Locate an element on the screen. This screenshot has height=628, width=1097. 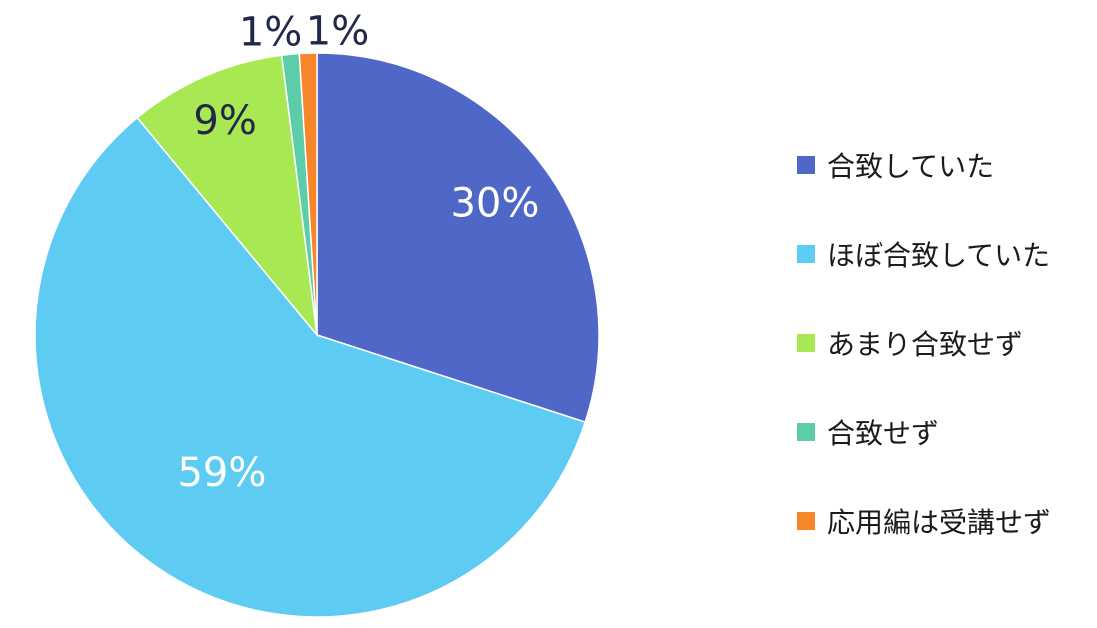
data-label-2: 9% is located at coordinates (224, 121).